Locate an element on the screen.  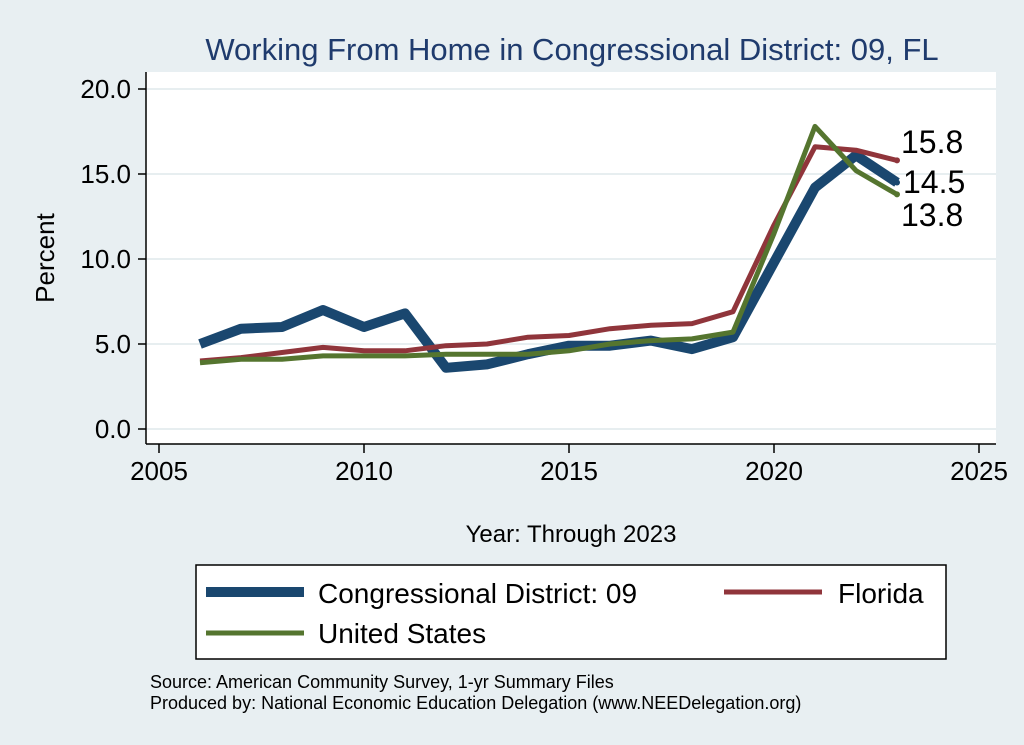
y-tick-label: 5.0 is located at coordinates (113, 344).